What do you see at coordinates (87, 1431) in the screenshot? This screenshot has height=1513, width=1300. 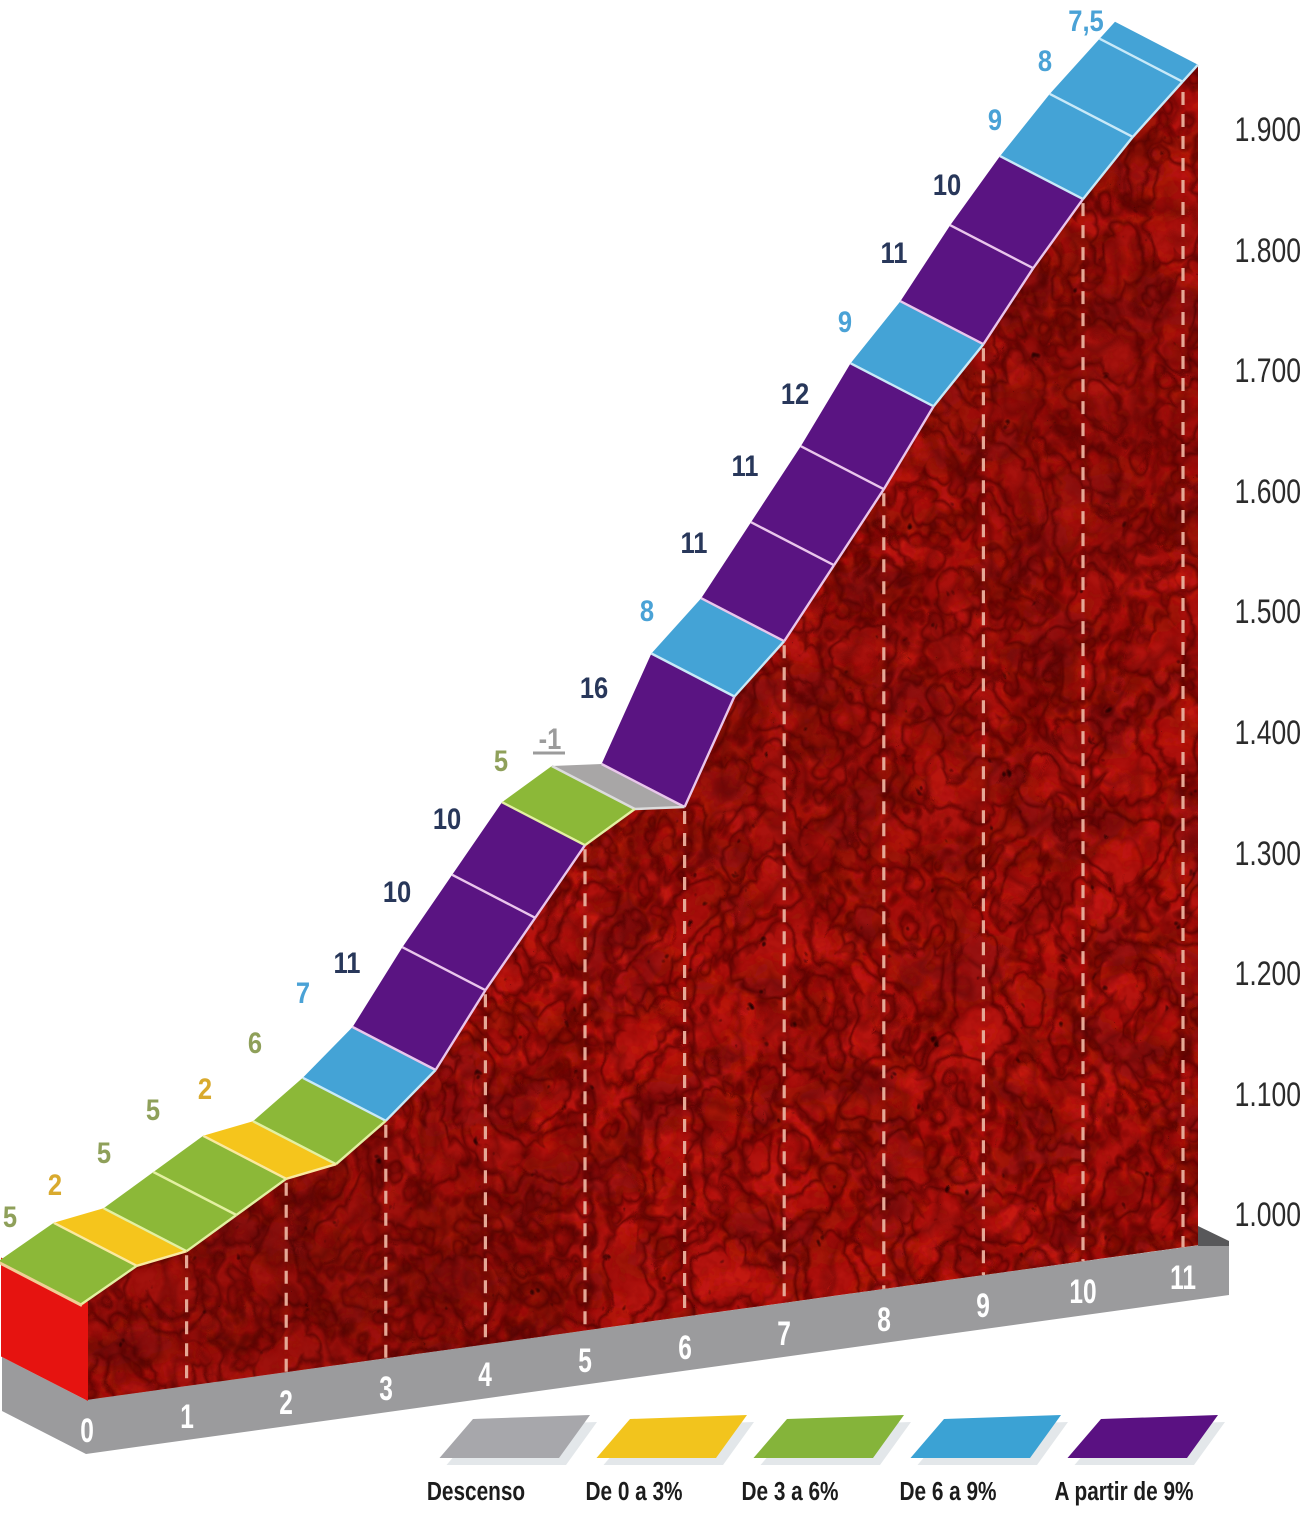 I see `svg-text: 0` at bounding box center [87, 1431].